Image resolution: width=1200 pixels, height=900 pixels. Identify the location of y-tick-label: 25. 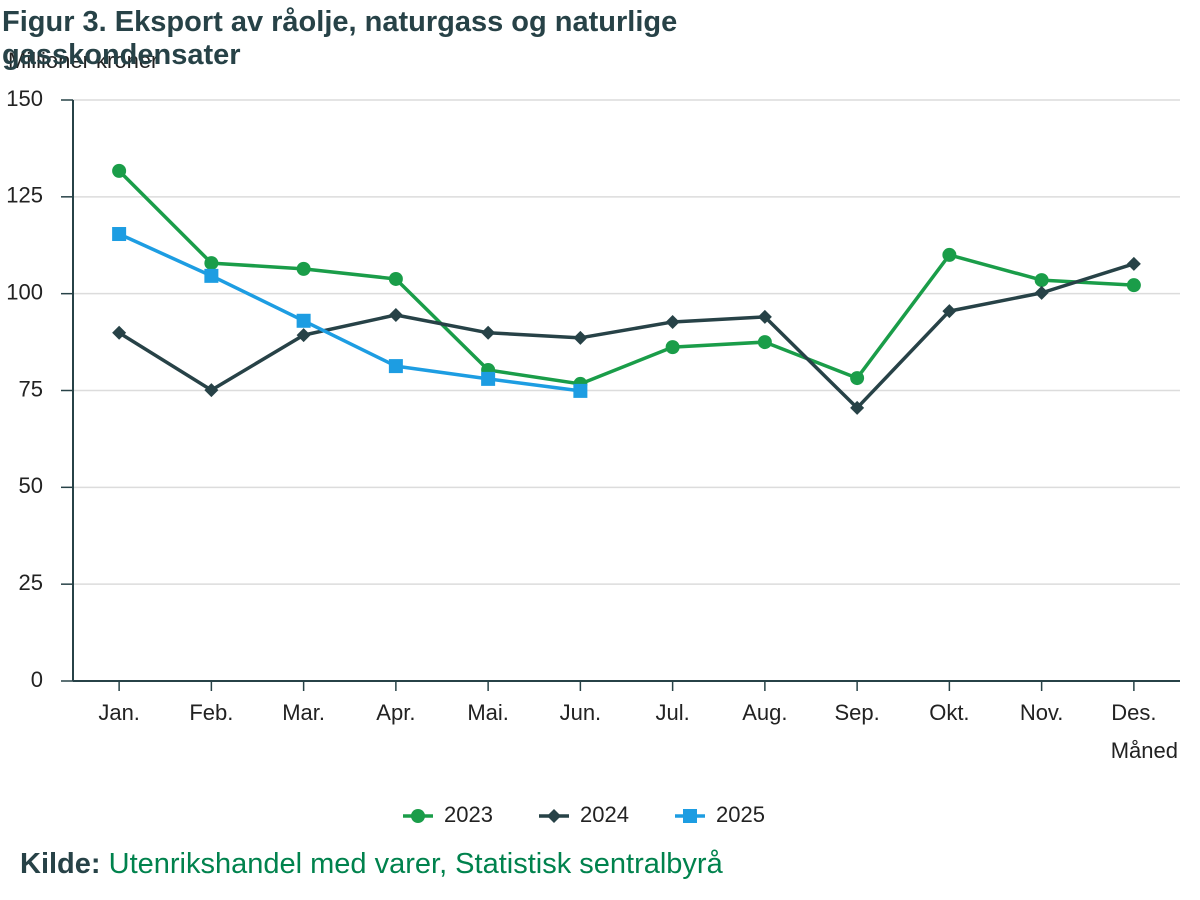
(31, 582).